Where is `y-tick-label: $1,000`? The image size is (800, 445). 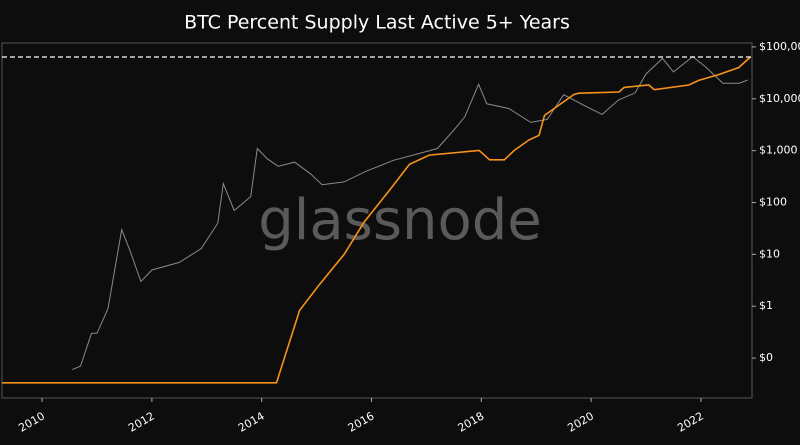
y-tick-label: $1,000 is located at coordinates (778, 150).